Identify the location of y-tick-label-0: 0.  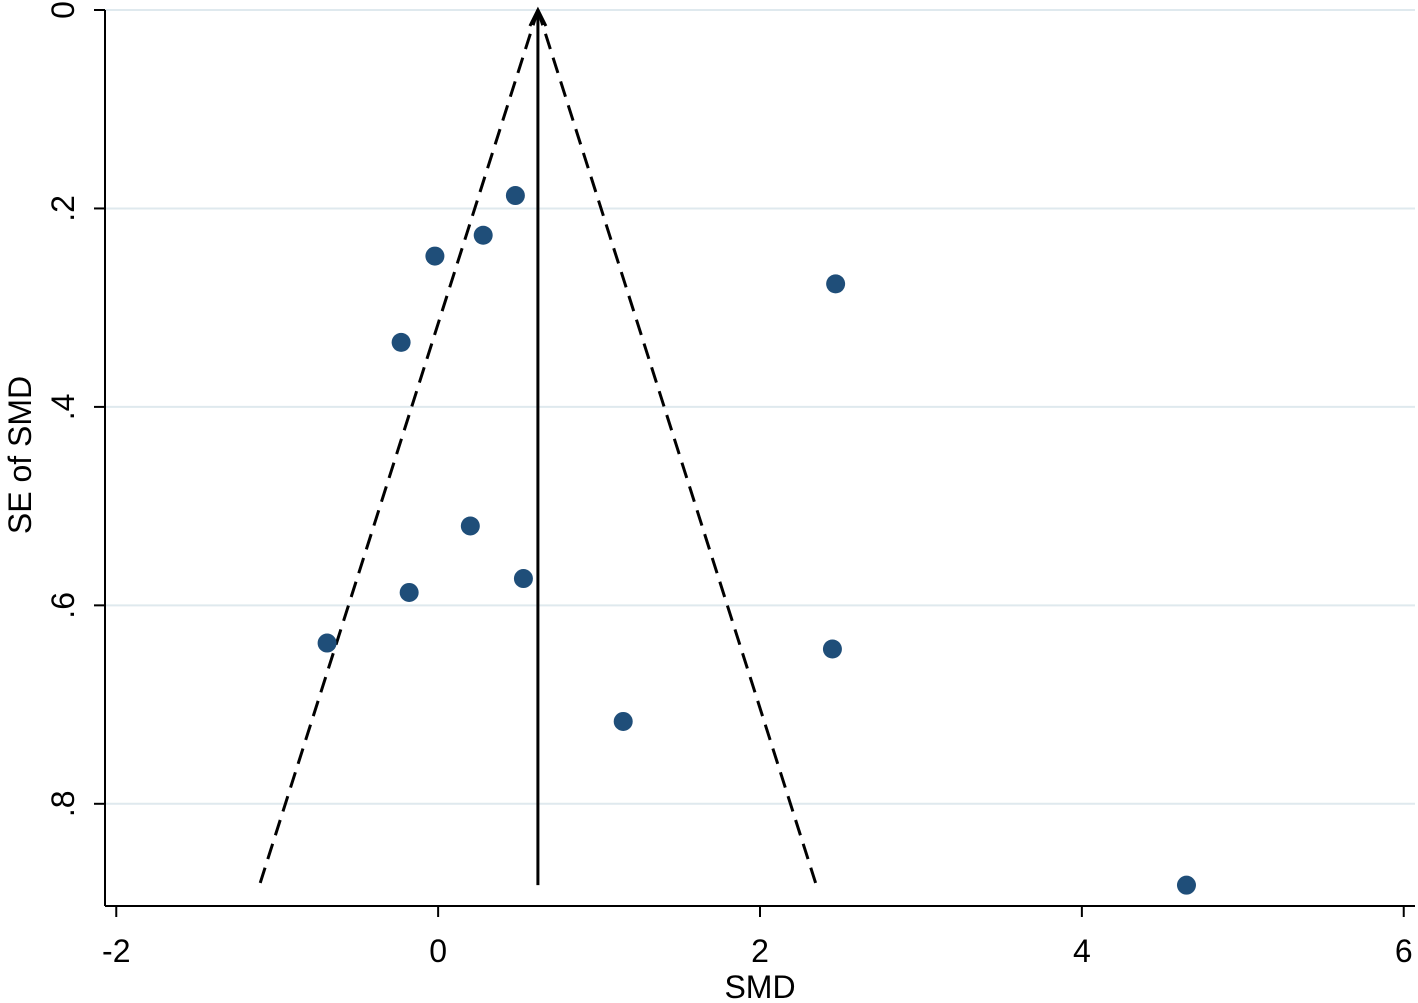
(63, 10).